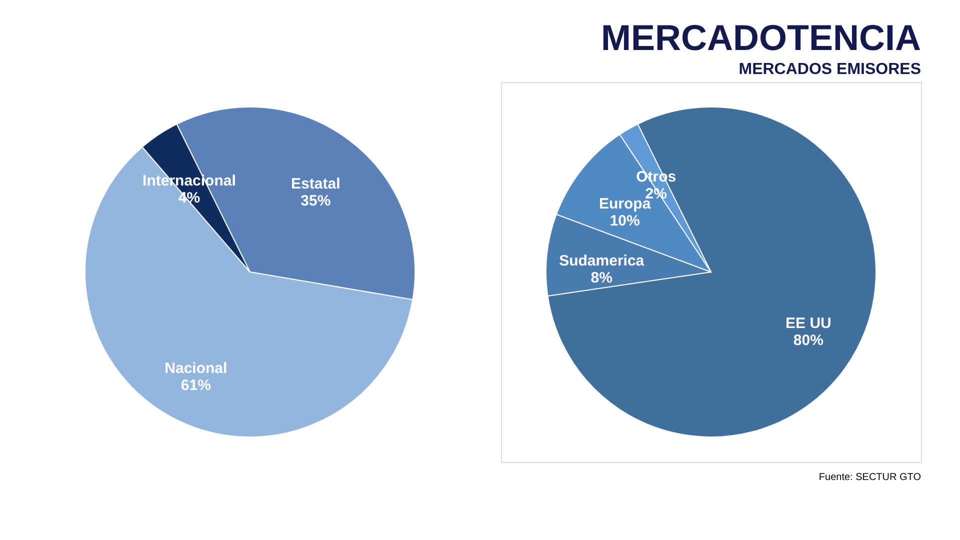 The image size is (960, 540). I want to click on chart-title: MERCADOTENCIA, so click(761, 37).